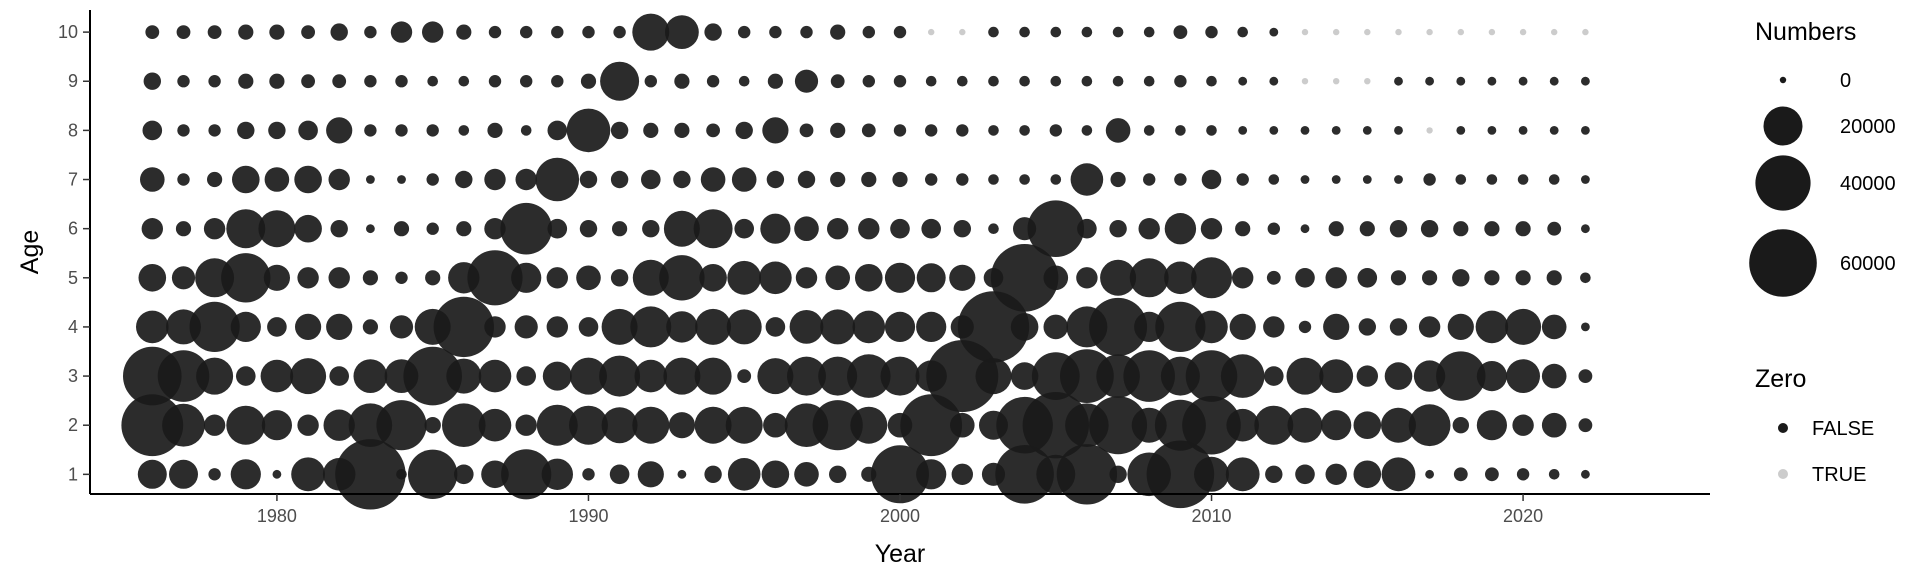  What do you see at coordinates (73, 229) in the screenshot?
I see `y-tick-label: 6` at bounding box center [73, 229].